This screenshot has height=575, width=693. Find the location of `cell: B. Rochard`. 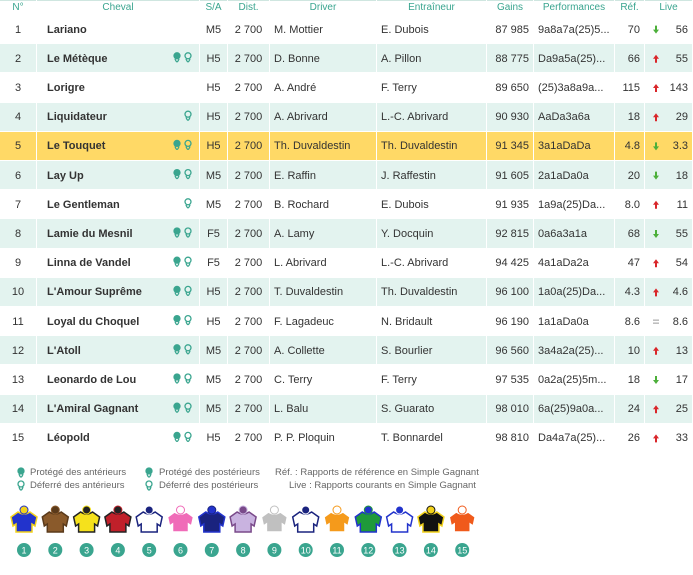

cell: B. Rochard is located at coordinates (323, 205).